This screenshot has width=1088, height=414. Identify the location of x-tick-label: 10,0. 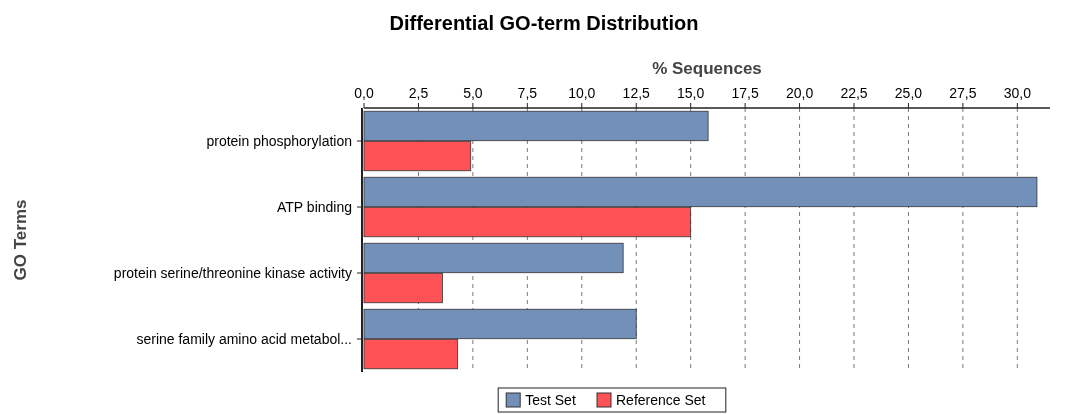
(582, 93).